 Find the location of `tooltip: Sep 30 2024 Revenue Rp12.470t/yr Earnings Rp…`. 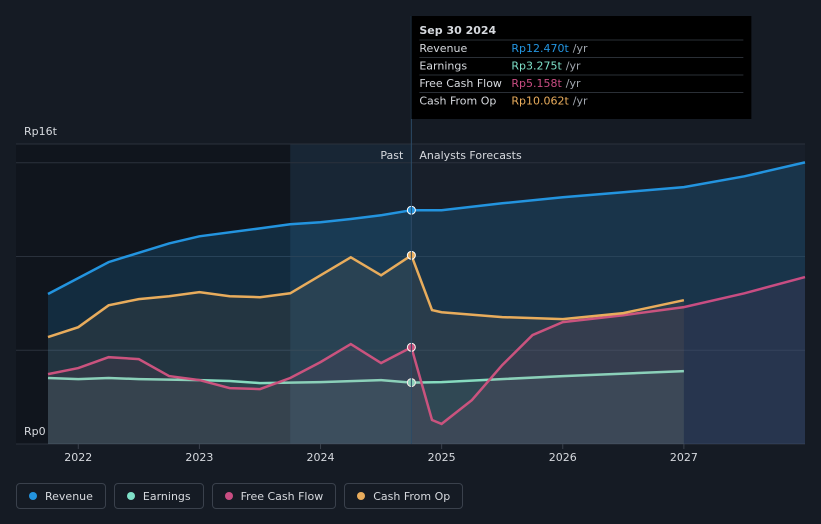

tooltip: Sep 30 2024 Revenue Rp12.470t/yr Earnings Rp… is located at coordinates (581, 67).